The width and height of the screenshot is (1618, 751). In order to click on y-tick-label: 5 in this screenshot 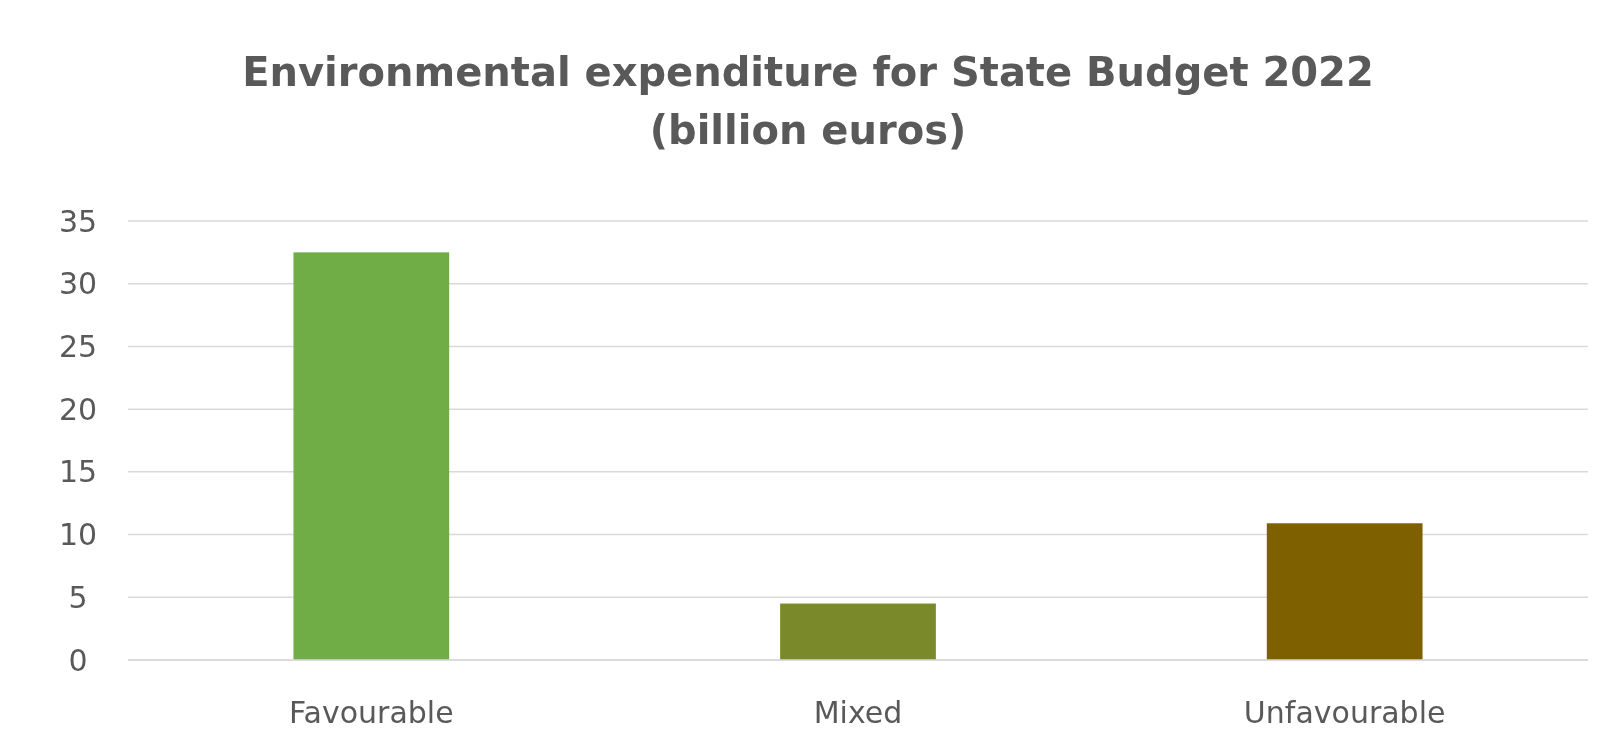, I will do `click(78, 597)`.